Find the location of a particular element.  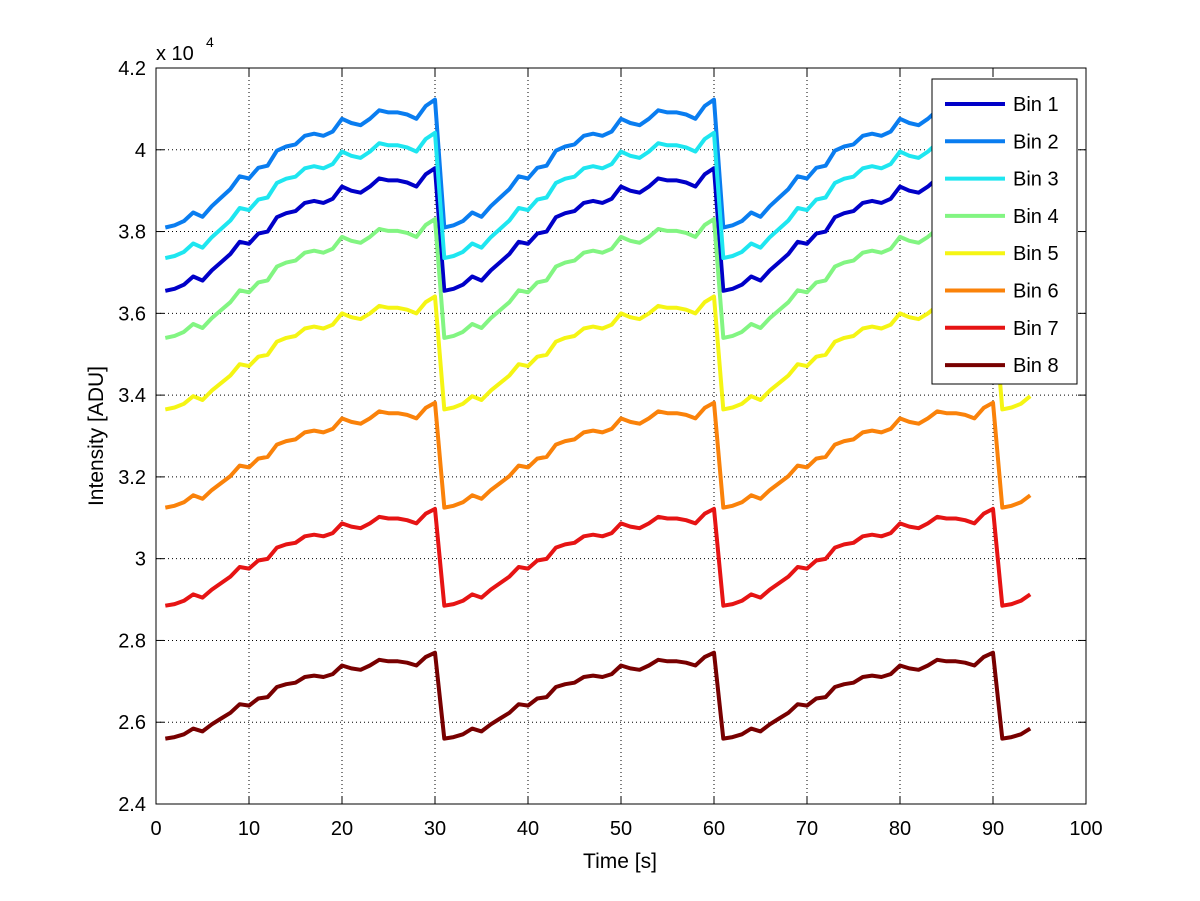

legend-label: Bin 4 is located at coordinates (1036, 217).